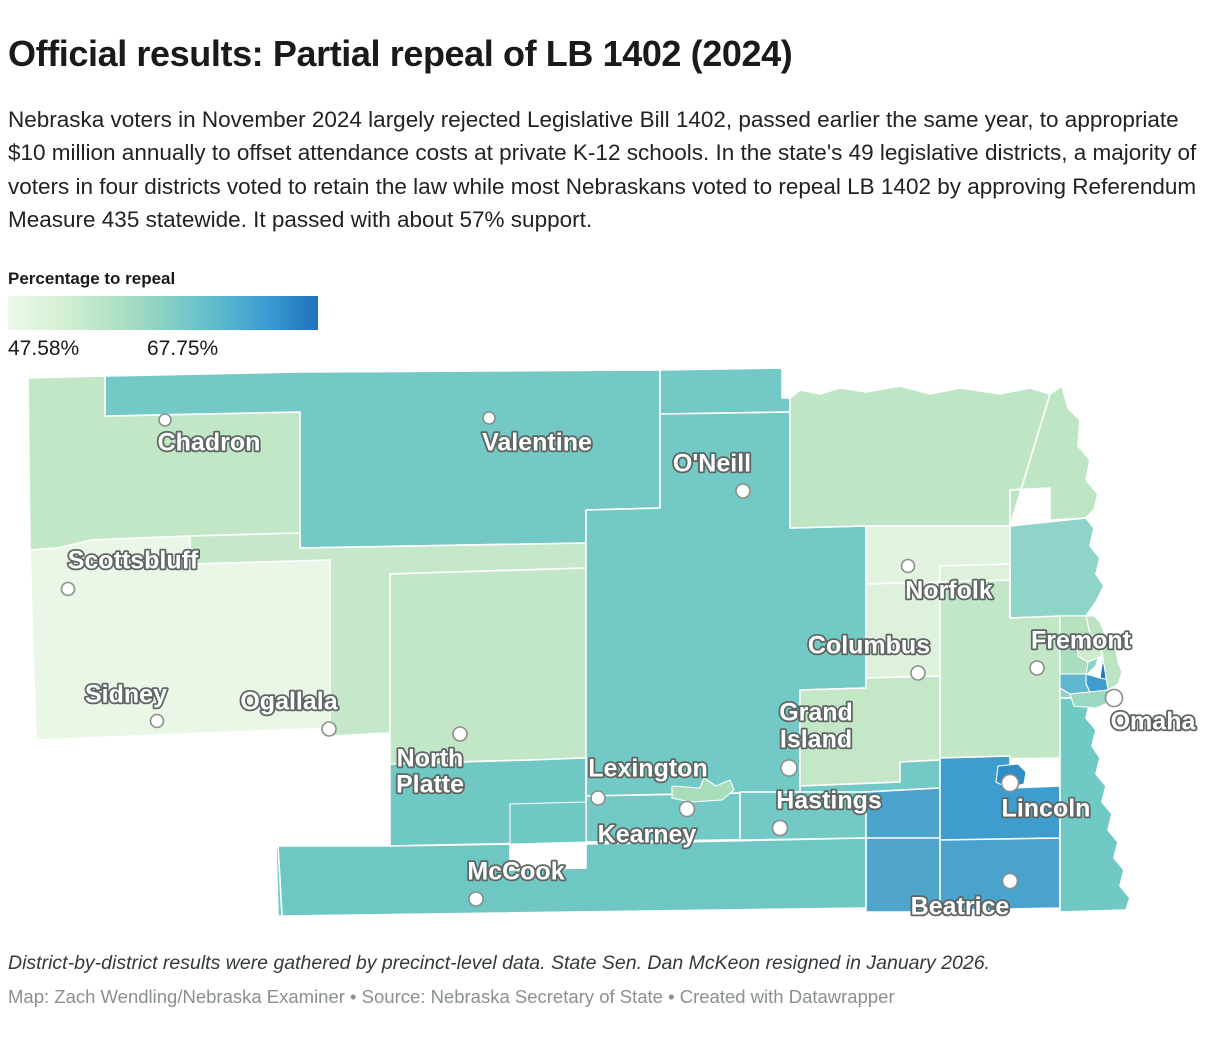 Image resolution: width=1220 pixels, height=1052 pixels. Describe the element at coordinates (289, 702) in the screenshot. I see `city-label-ogallala: Ogallala` at that location.